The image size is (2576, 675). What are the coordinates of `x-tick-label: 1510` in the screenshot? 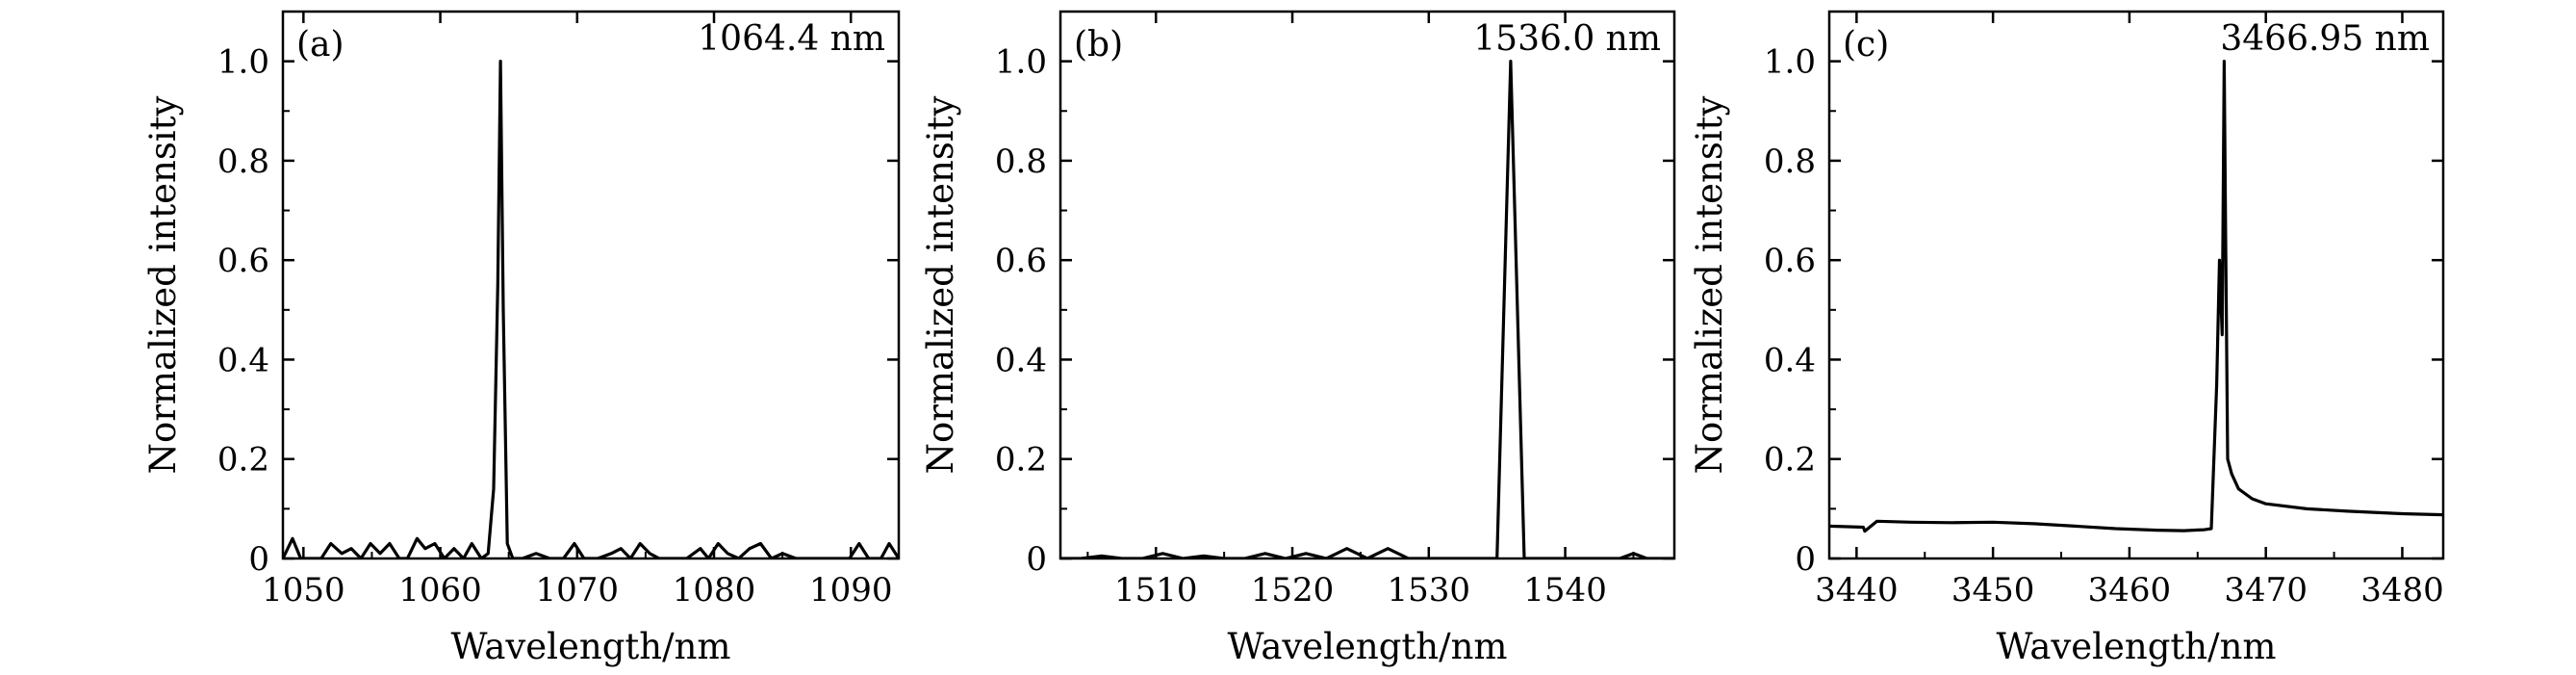 It's located at (1156, 591).